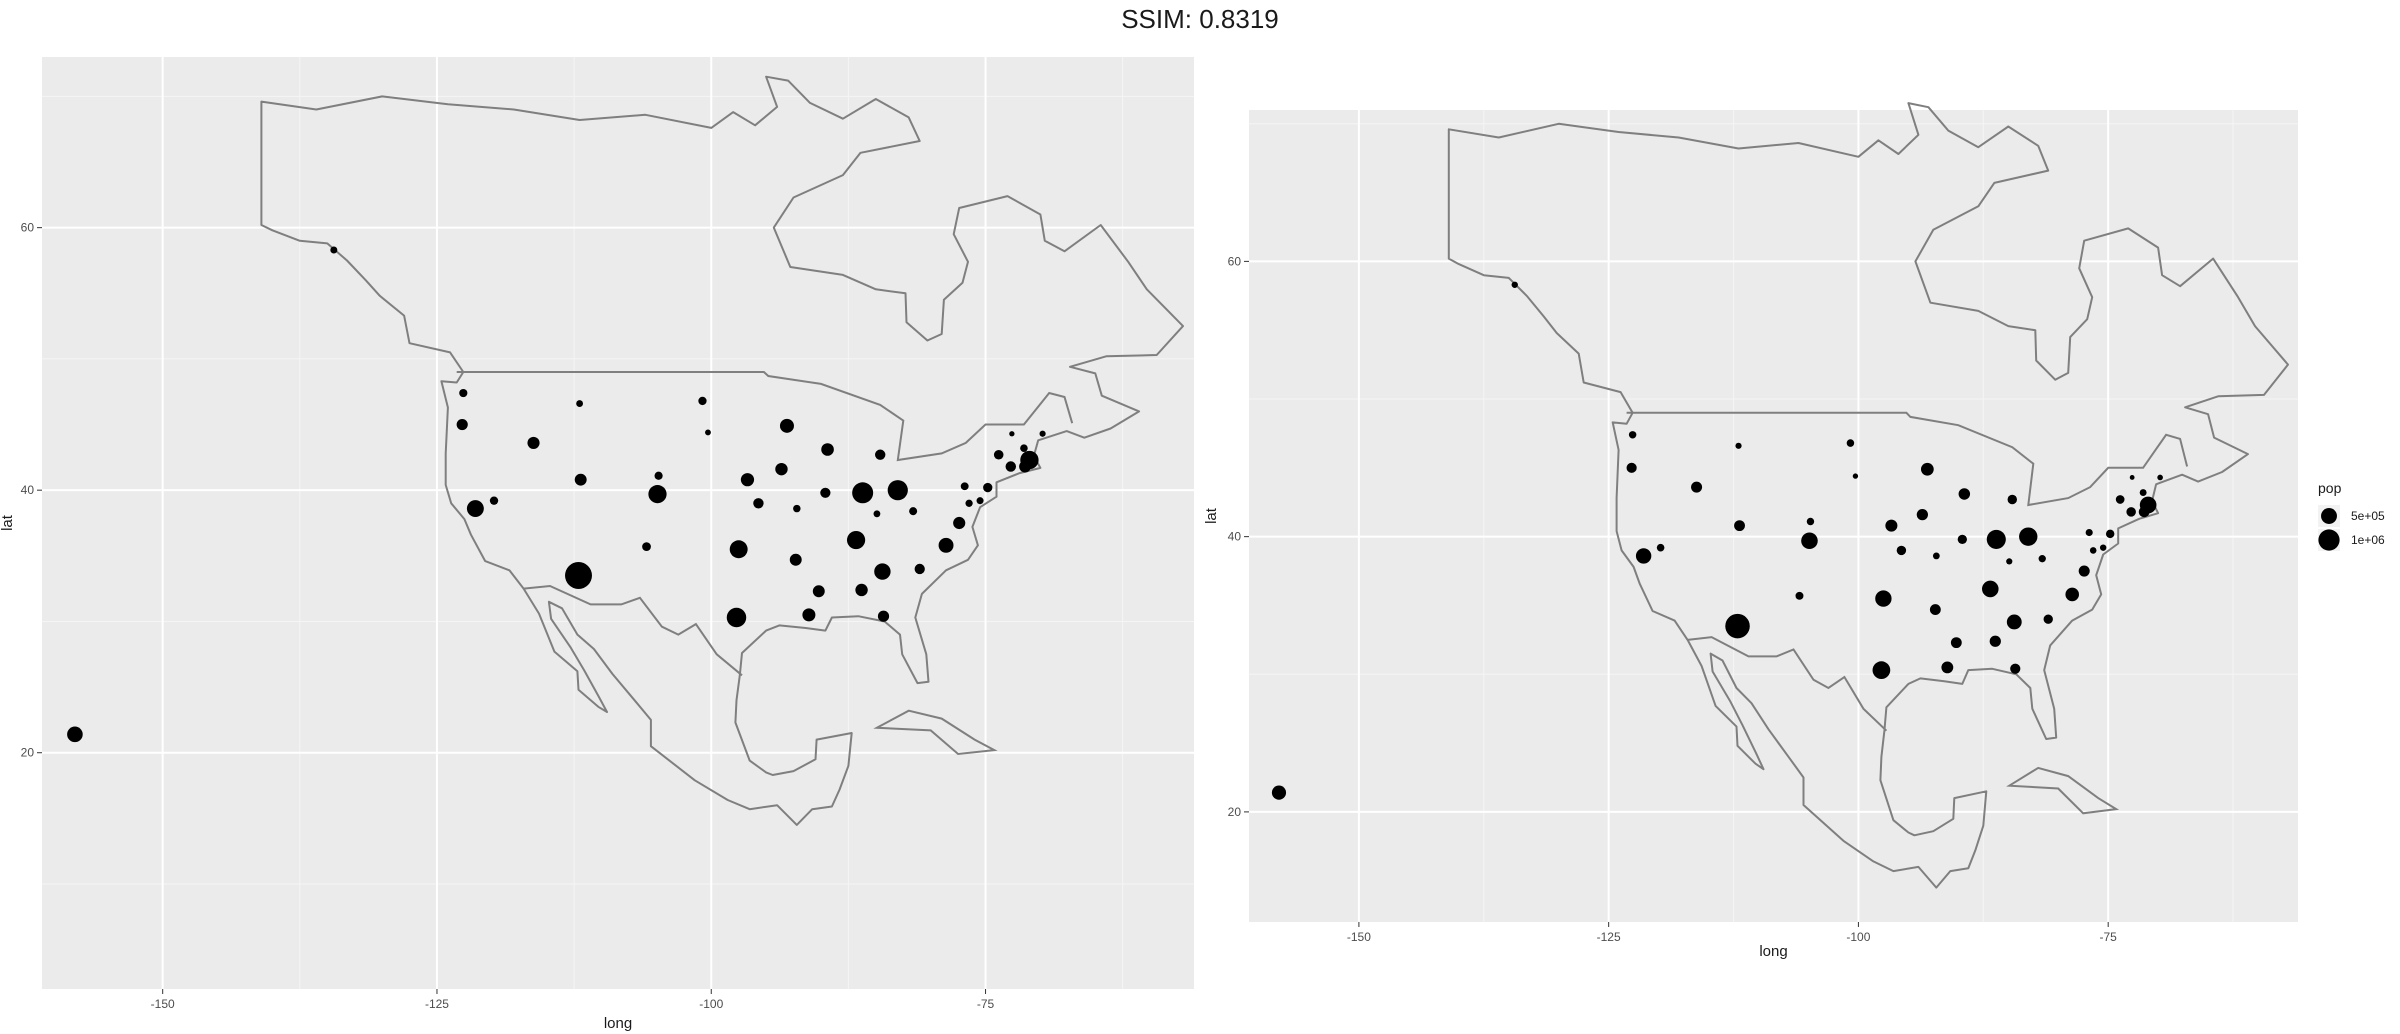 Image resolution: width=2400 pixels, height=1034 pixels. I want to click on x-axis-title: long, so click(618, 1023).